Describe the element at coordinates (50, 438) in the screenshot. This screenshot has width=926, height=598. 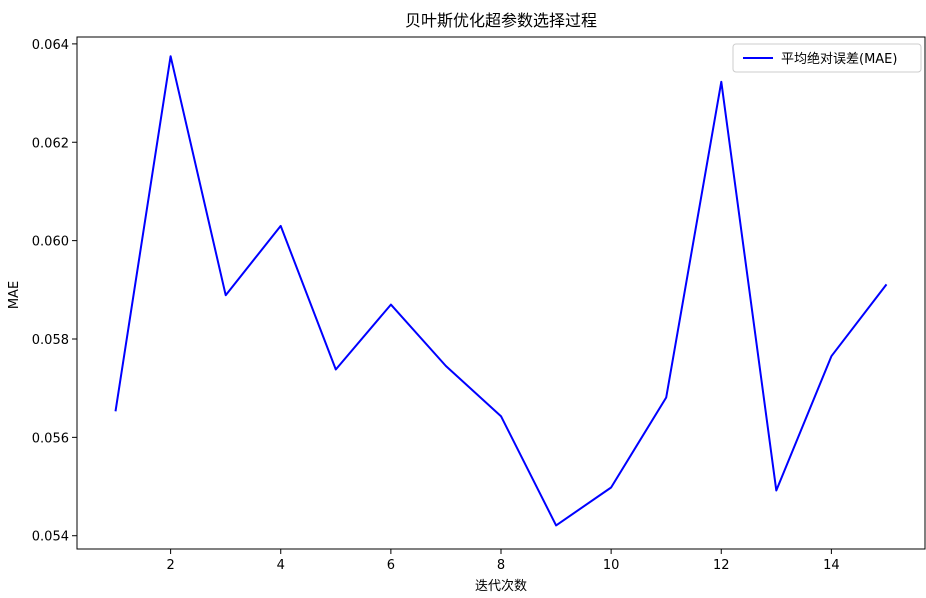
I see `y-tick-label: 0.056` at that location.